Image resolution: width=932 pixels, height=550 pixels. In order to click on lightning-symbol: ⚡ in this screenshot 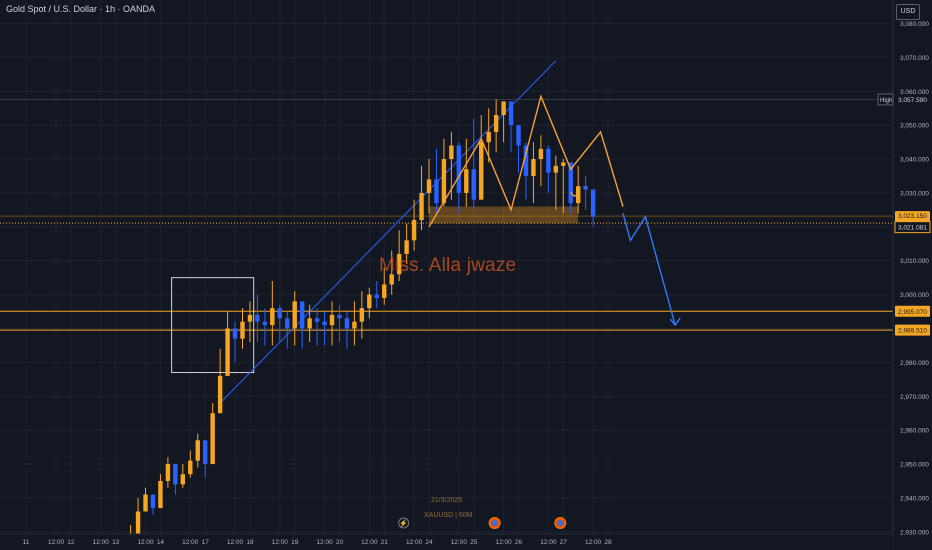, I will do `click(403, 523)`.